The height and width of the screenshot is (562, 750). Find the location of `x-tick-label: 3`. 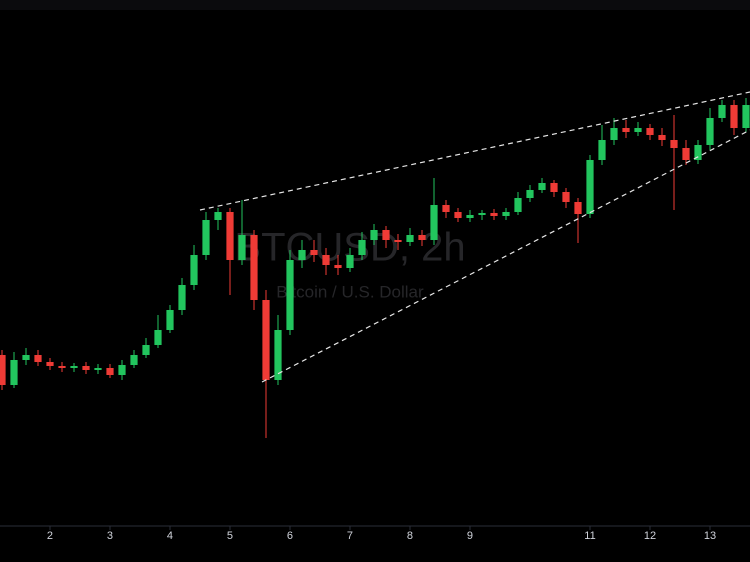

x-tick-label: 3 is located at coordinates (110, 536).